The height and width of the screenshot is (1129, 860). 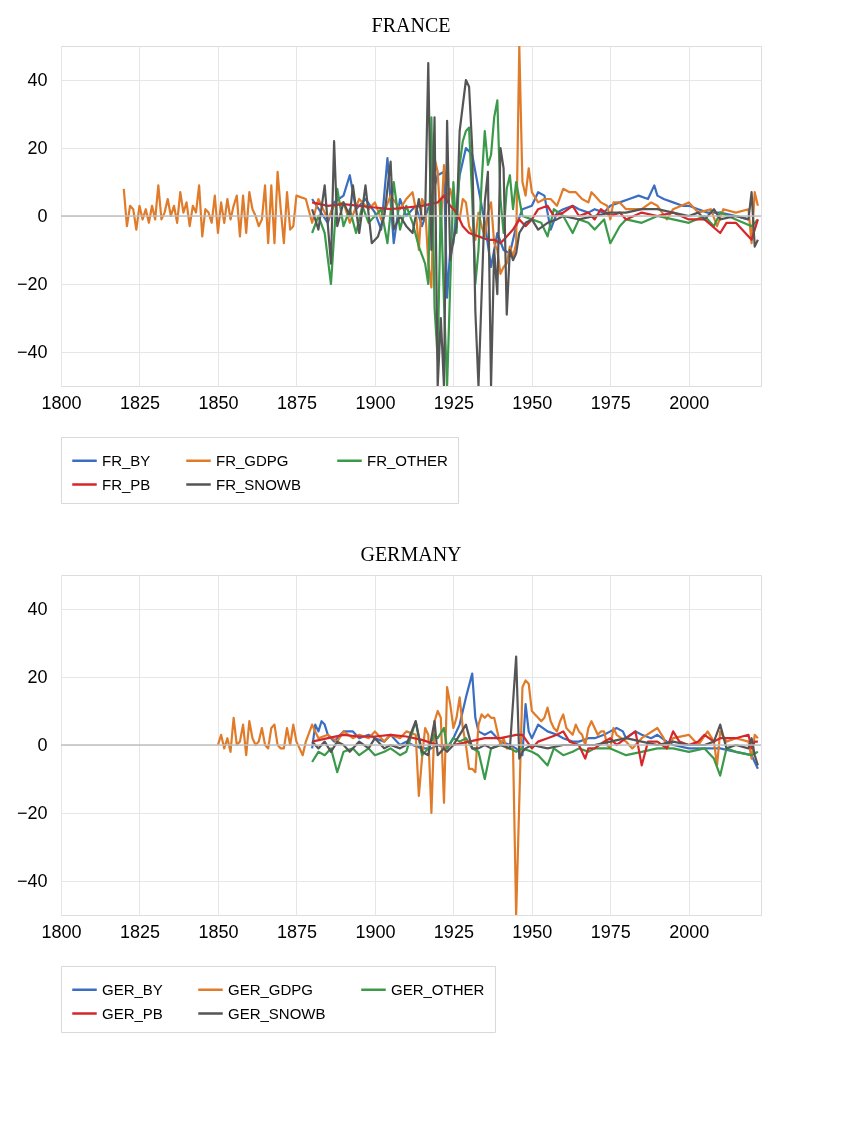 What do you see at coordinates (126, 460) in the screenshot?
I see `legend-label: FR_BY` at bounding box center [126, 460].